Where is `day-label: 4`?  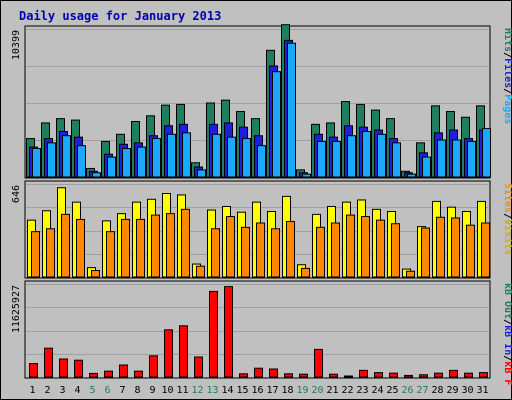 day-label: 4 is located at coordinates (77, 390).